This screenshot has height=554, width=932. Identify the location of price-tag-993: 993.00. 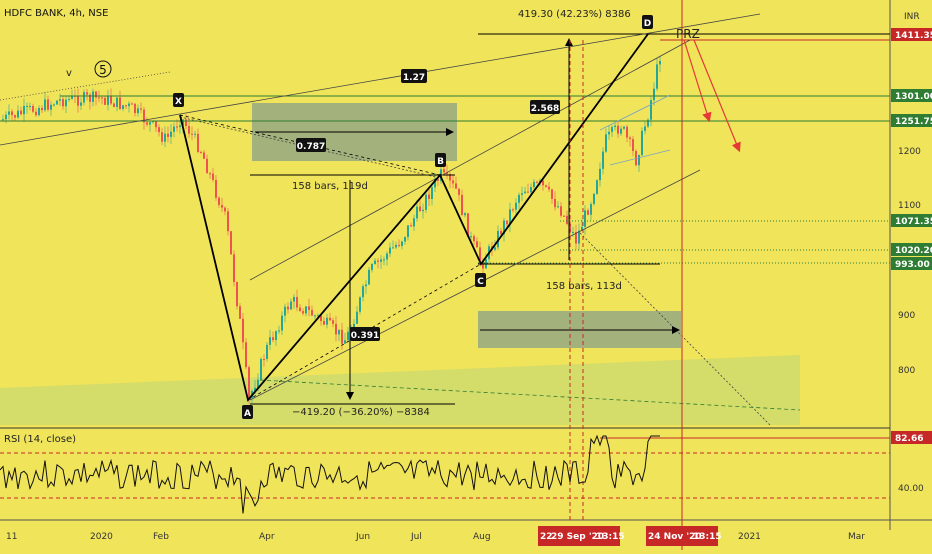
(912, 265).